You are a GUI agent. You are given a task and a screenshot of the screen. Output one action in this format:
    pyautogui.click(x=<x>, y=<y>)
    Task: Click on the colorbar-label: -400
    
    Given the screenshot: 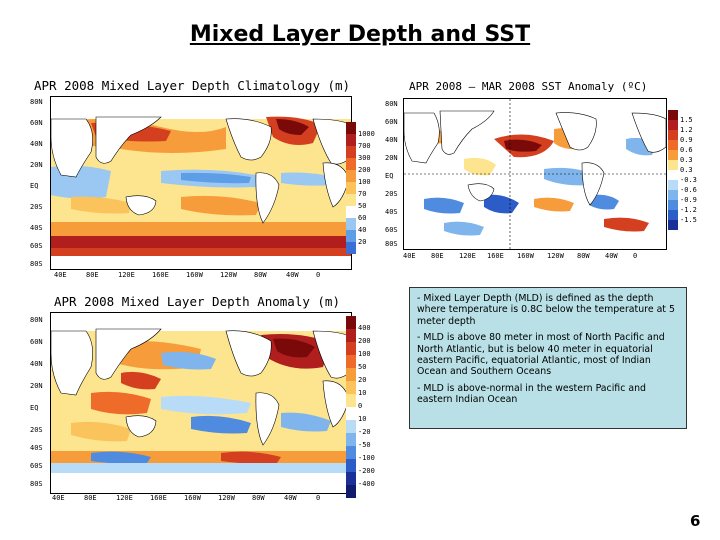 What is the action you would take?
    pyautogui.click(x=366, y=484)
    